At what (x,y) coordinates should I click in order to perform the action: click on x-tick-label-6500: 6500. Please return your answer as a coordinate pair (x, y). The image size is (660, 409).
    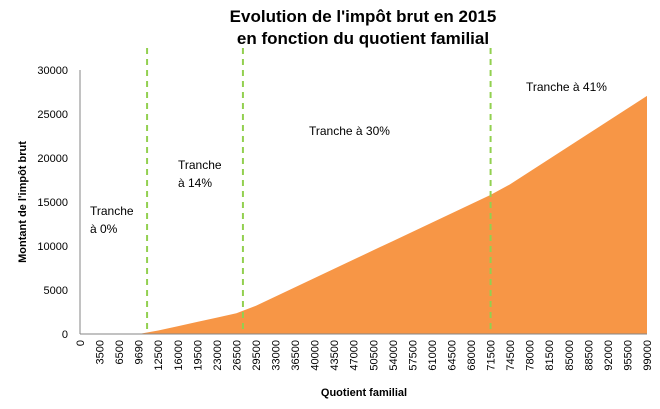
    Looking at the image, I should click on (120, 352).